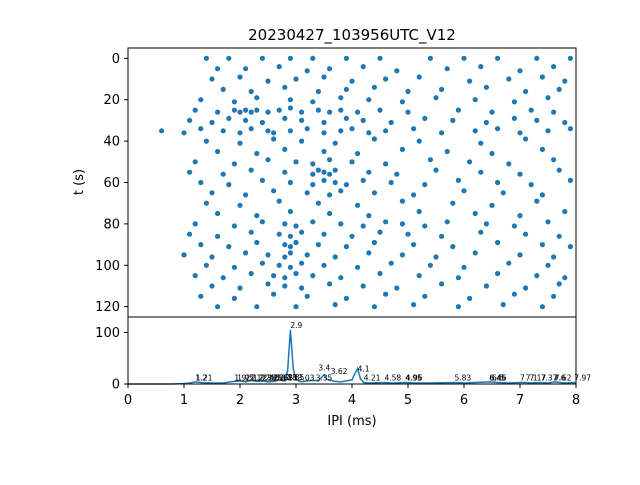 This screenshot has height=485, width=640. What do you see at coordinates (576, 400) in the screenshot?
I see `ipi-x-tick-label: 8` at bounding box center [576, 400].